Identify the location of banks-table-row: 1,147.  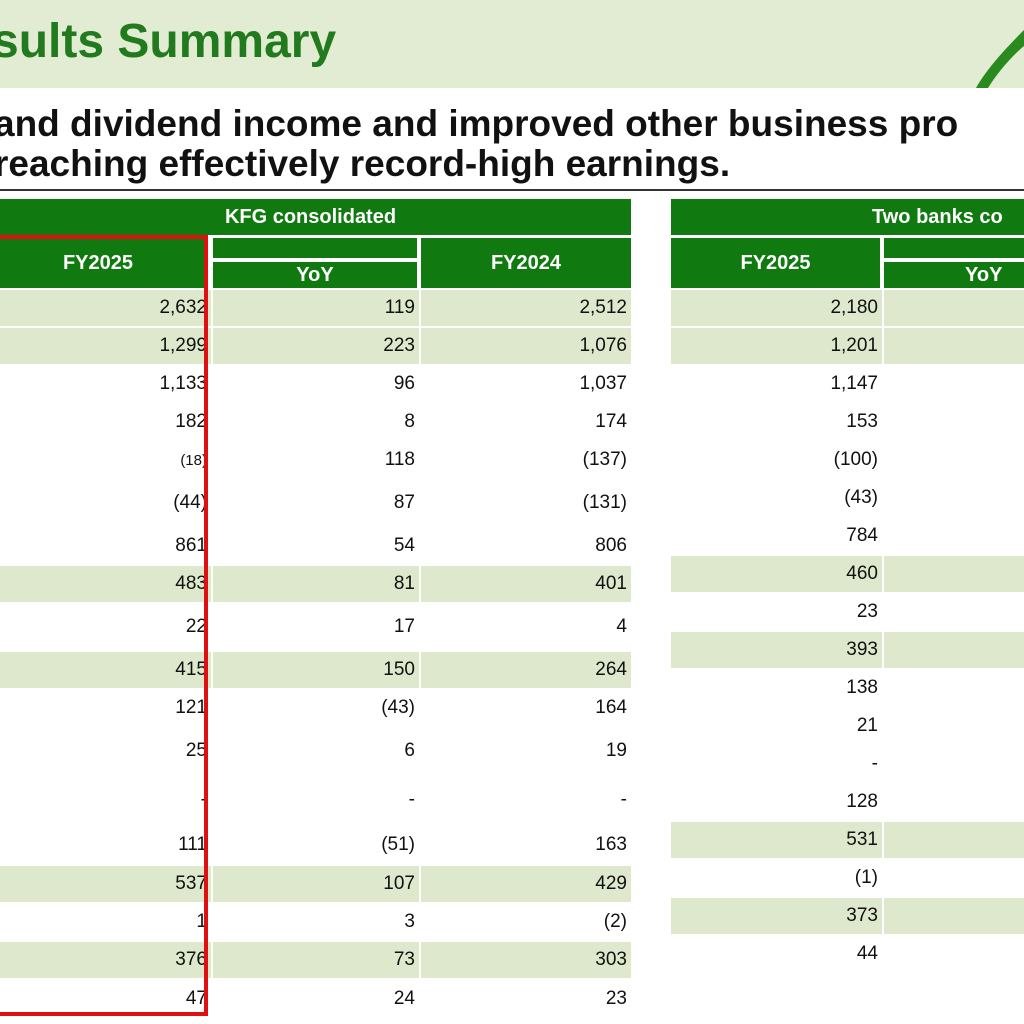
(847, 385).